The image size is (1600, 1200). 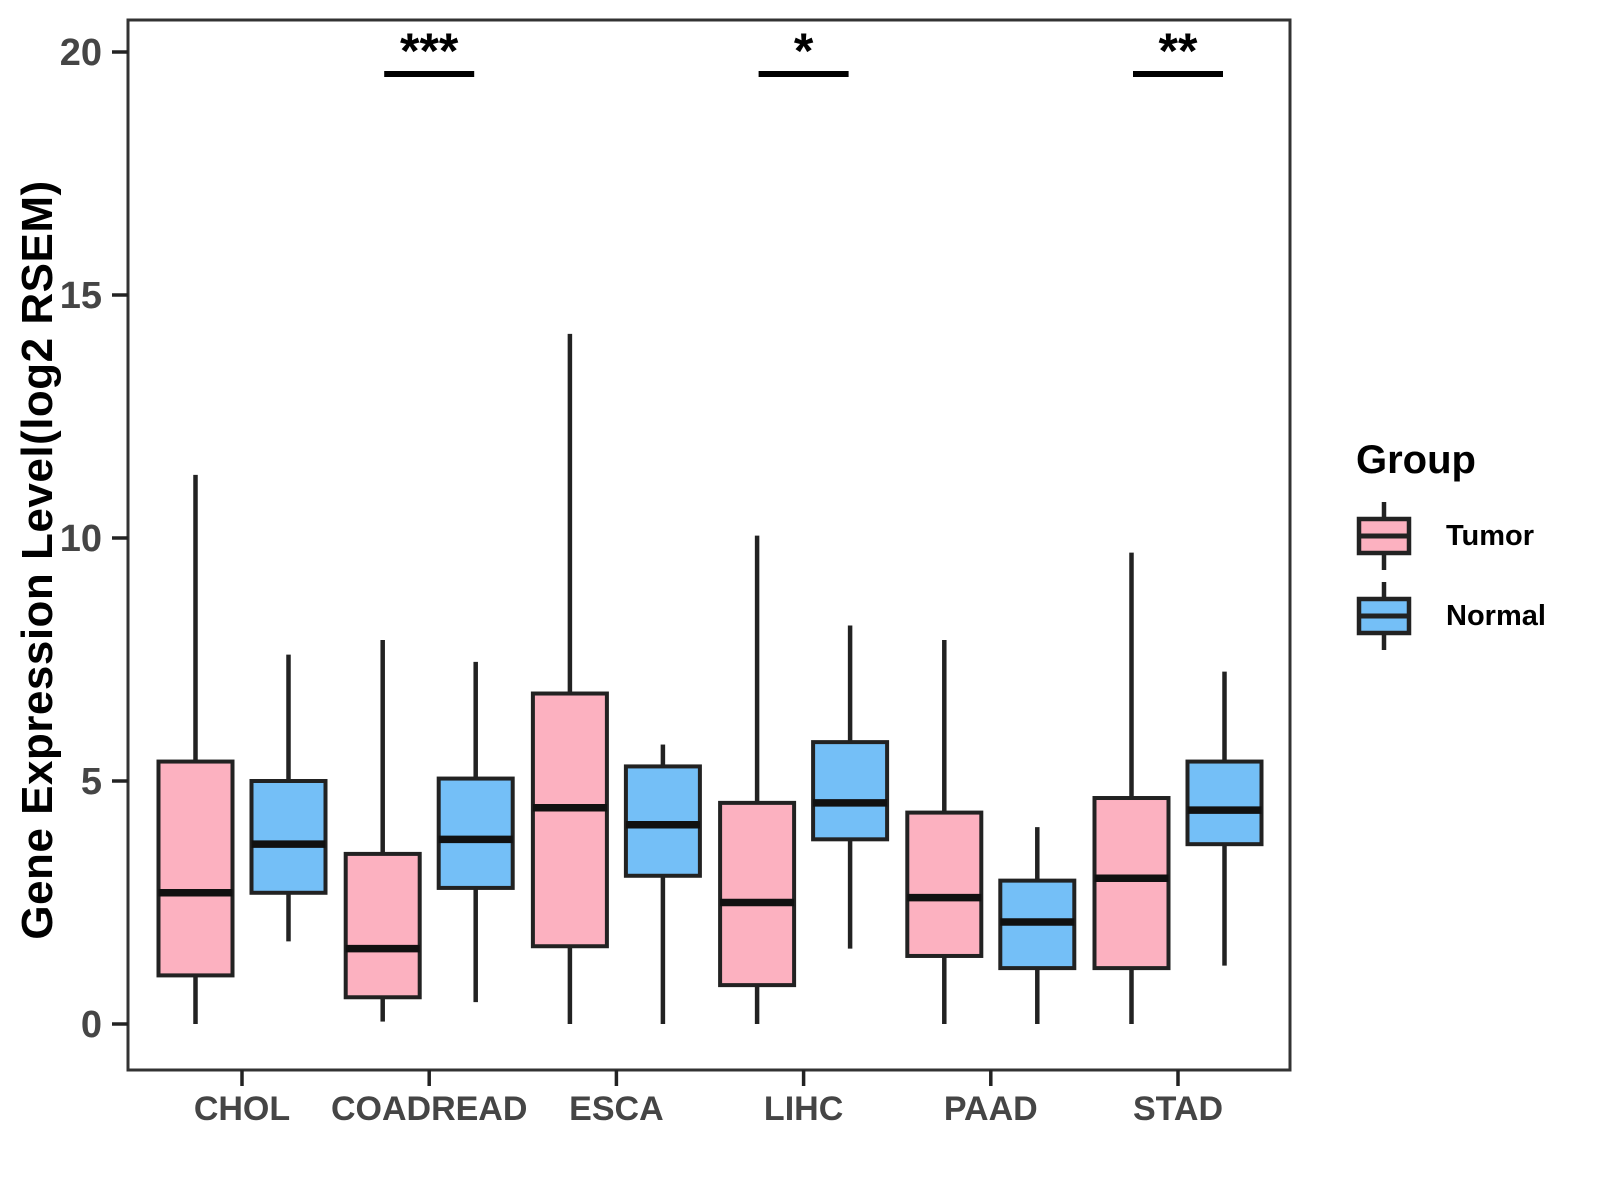 I want to click on box-normal-coadread, so click(x=475, y=833).